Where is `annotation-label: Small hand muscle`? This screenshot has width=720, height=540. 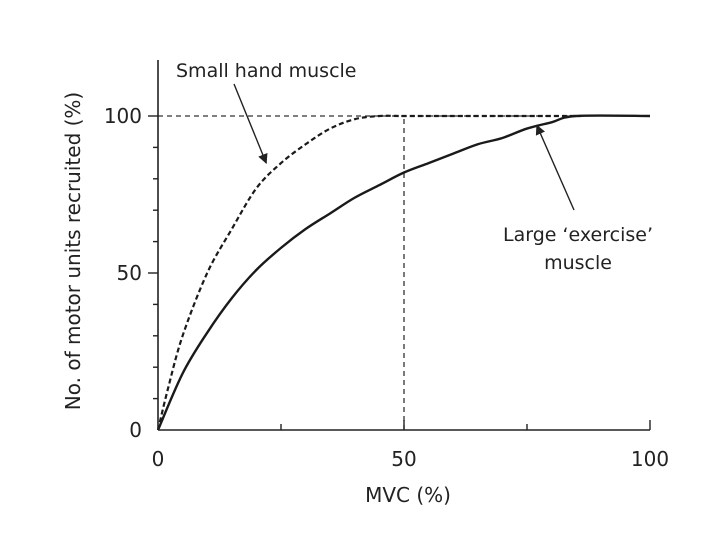
annotation-label: Small hand muscle is located at coordinates (266, 71).